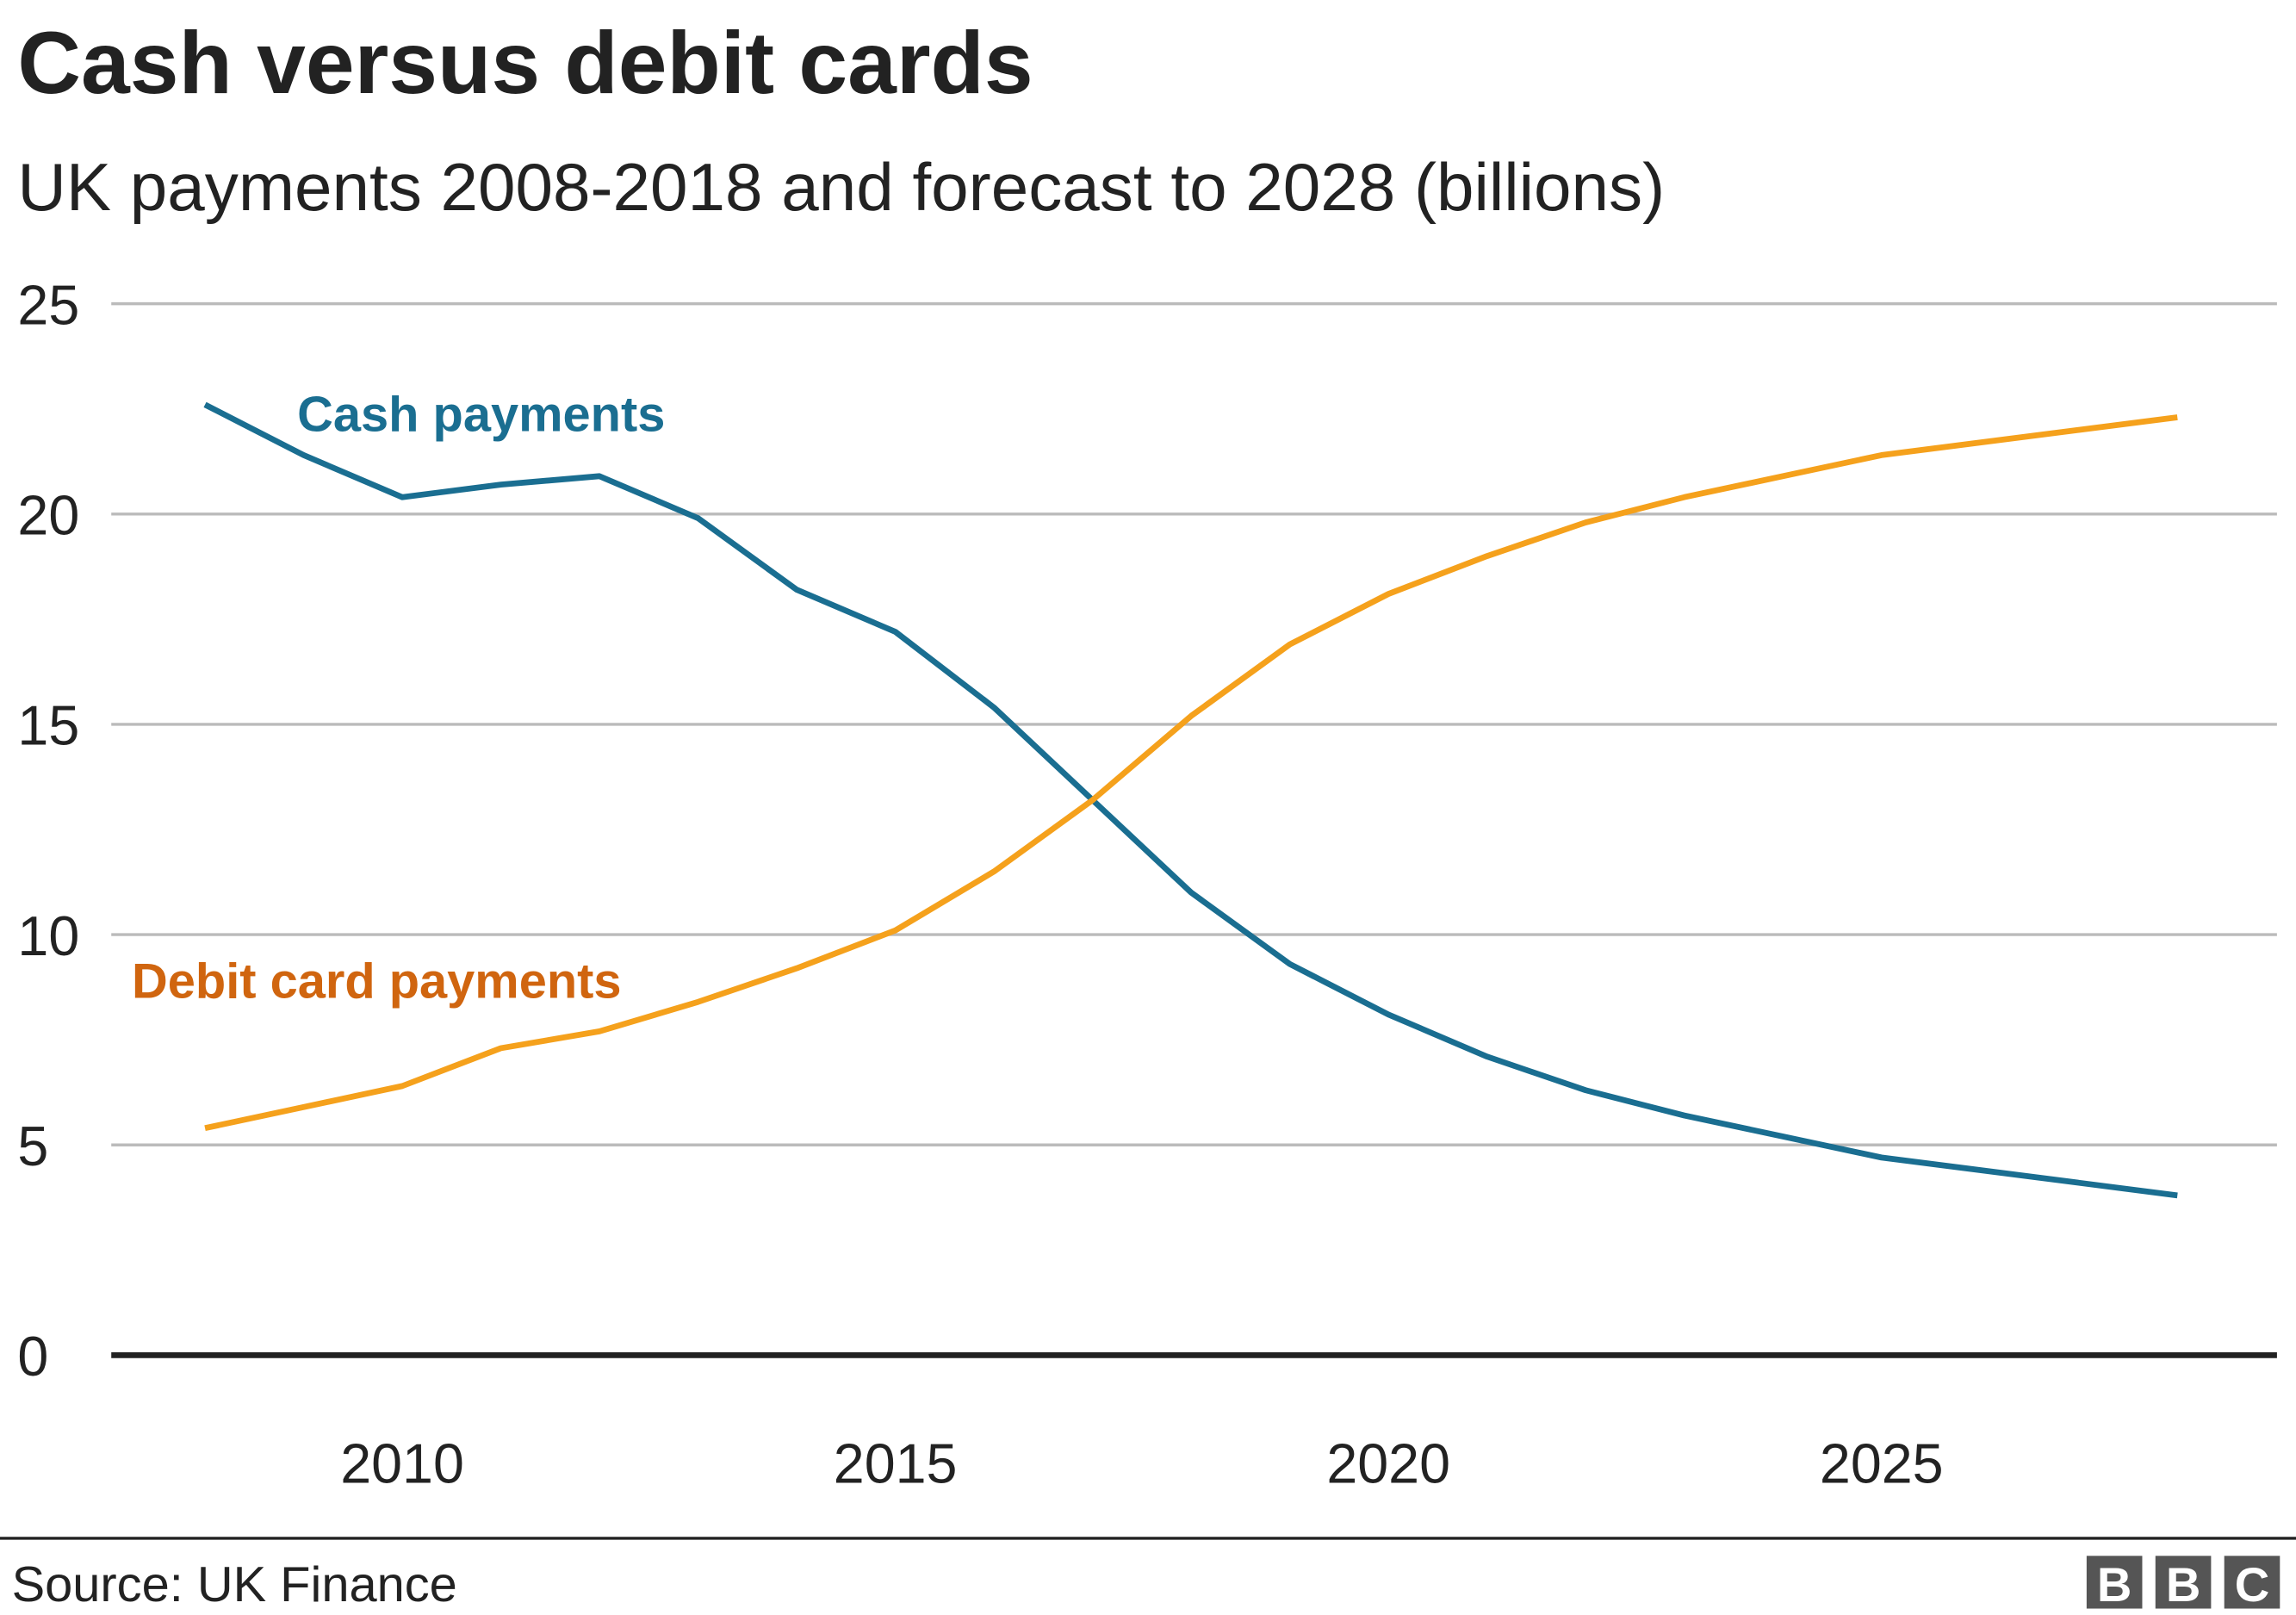 This screenshot has height=1615, width=2296. I want to click on y-tick-label: 0, so click(32, 1357).